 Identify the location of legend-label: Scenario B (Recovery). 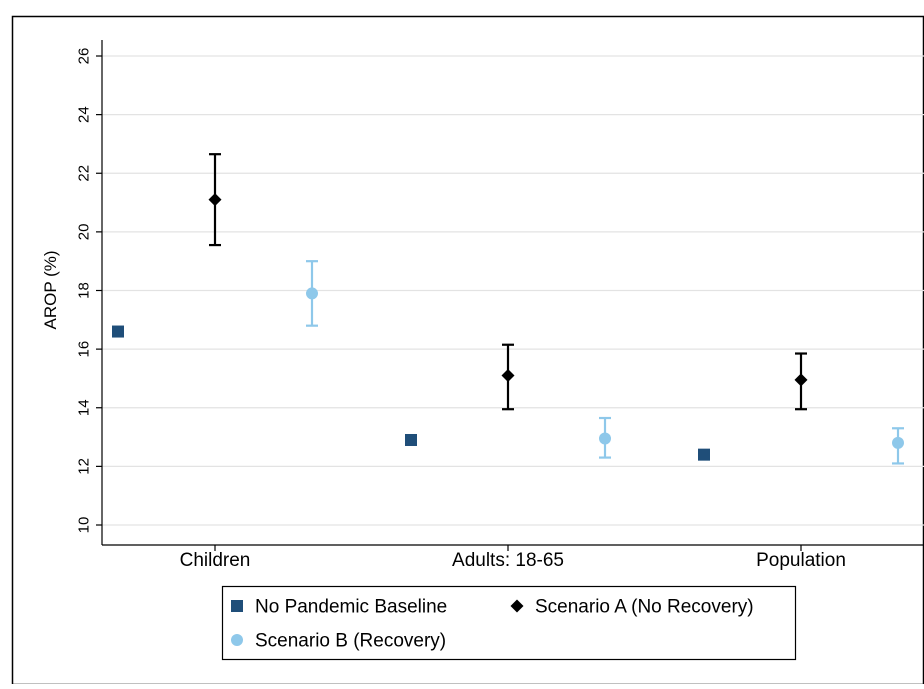
(350, 641).